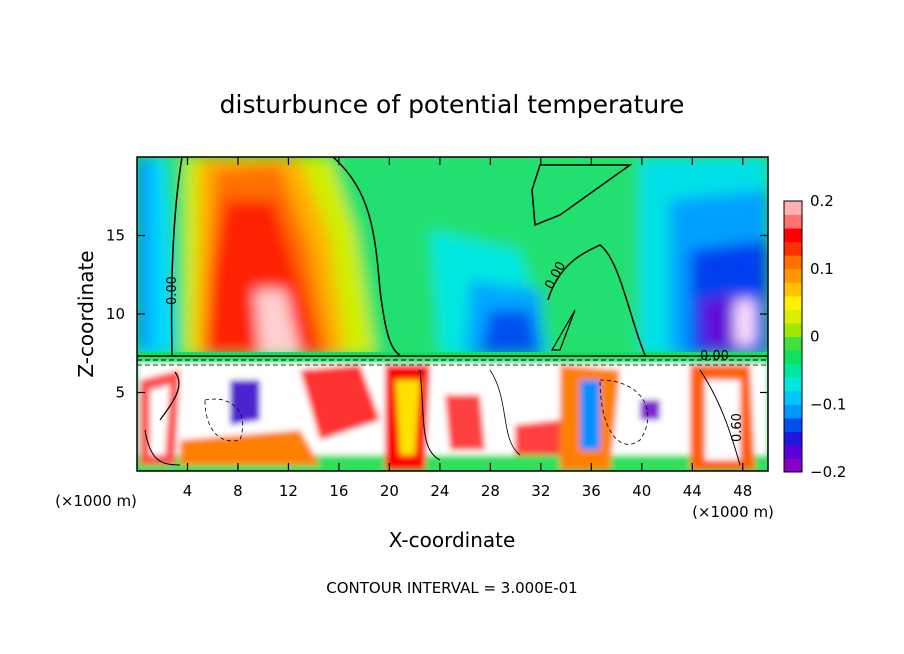 The height and width of the screenshot is (654, 904). What do you see at coordinates (692, 491) in the screenshot?
I see `x-tick-label: 44` at bounding box center [692, 491].